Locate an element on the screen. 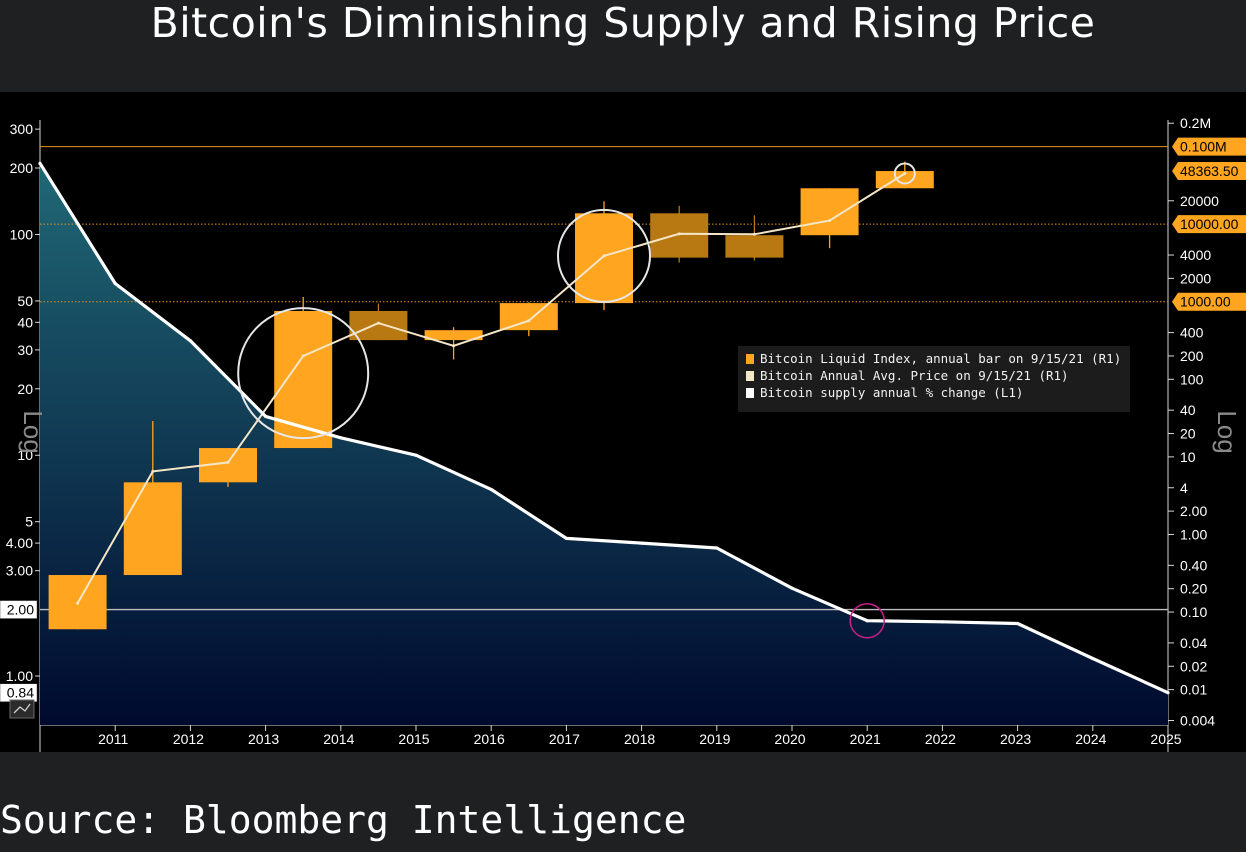  right-tick-label: 40 is located at coordinates (1188, 410).